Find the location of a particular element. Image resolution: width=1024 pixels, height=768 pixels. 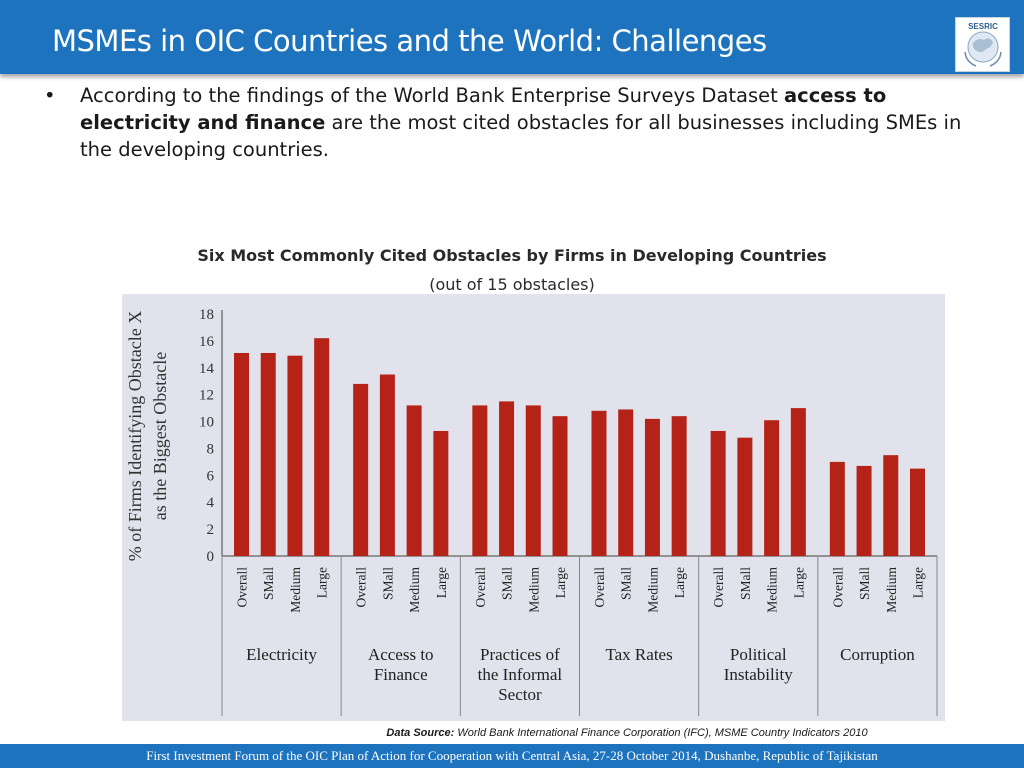

category-label: the Informal is located at coordinates (520, 674).